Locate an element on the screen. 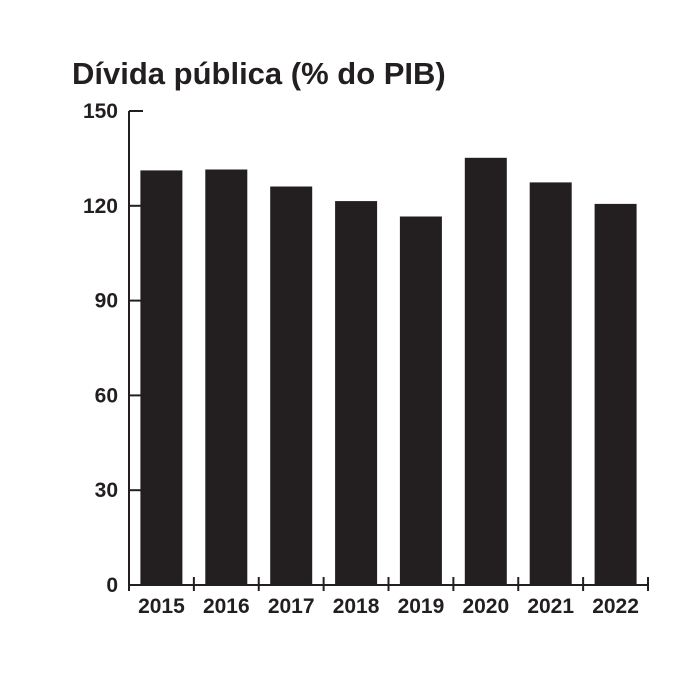  chart-title: Dívida pública (% do PIB) is located at coordinates (259, 73).